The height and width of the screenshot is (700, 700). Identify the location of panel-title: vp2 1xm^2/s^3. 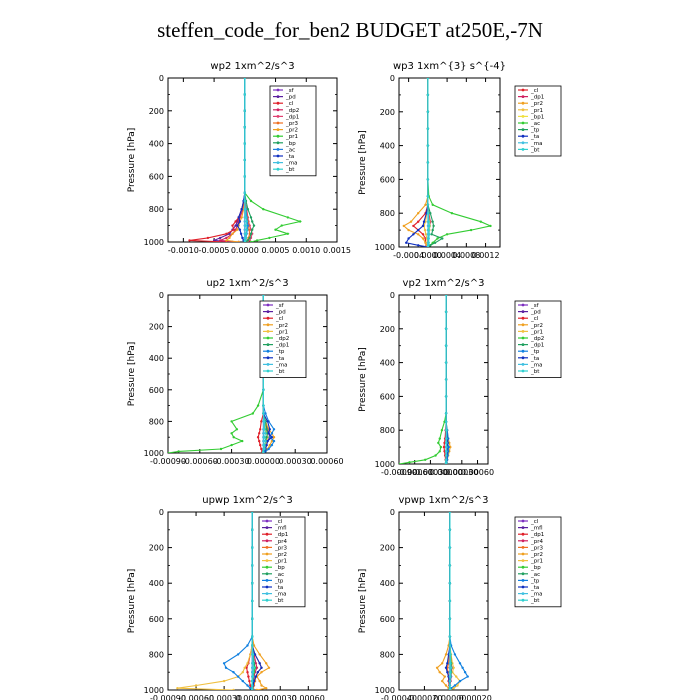
(444, 283).